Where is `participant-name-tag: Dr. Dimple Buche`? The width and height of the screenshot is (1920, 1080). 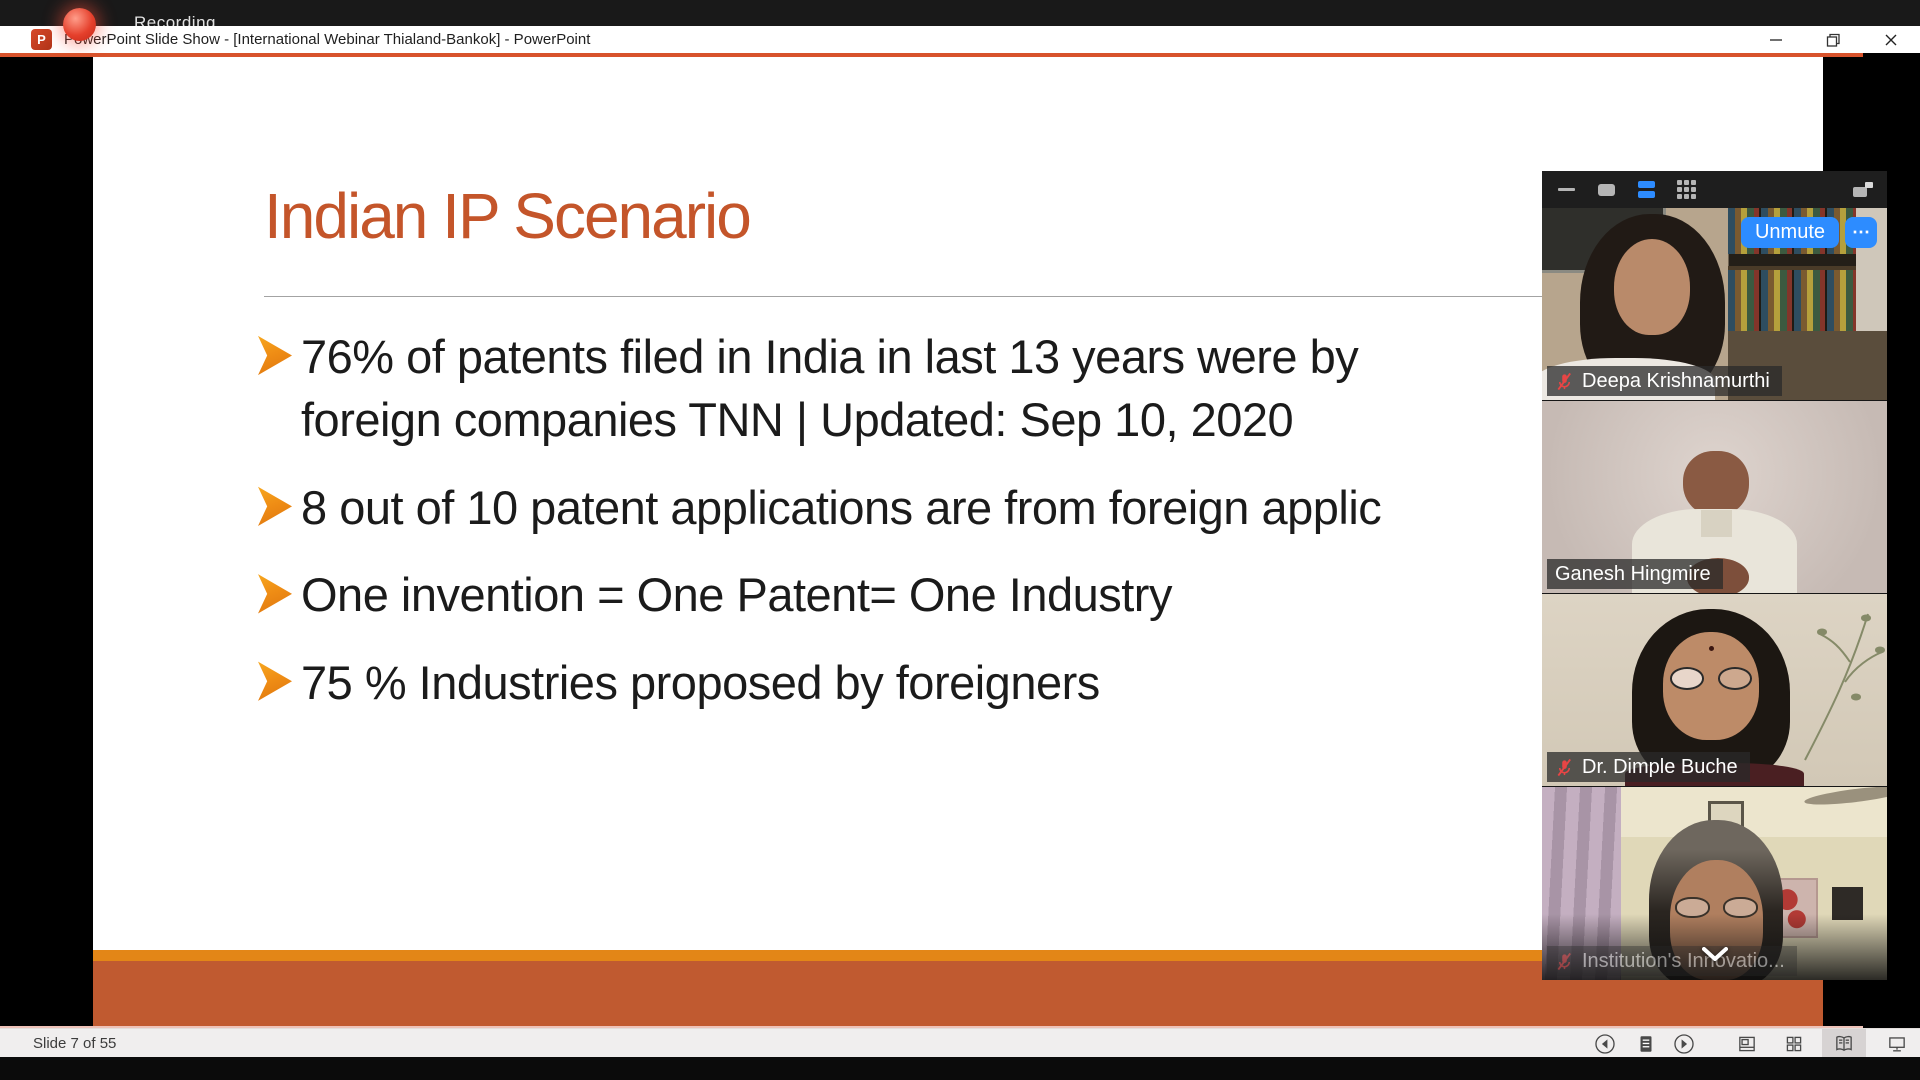
participant-name-tag: Dr. Dimple Buche is located at coordinates (1648, 767).